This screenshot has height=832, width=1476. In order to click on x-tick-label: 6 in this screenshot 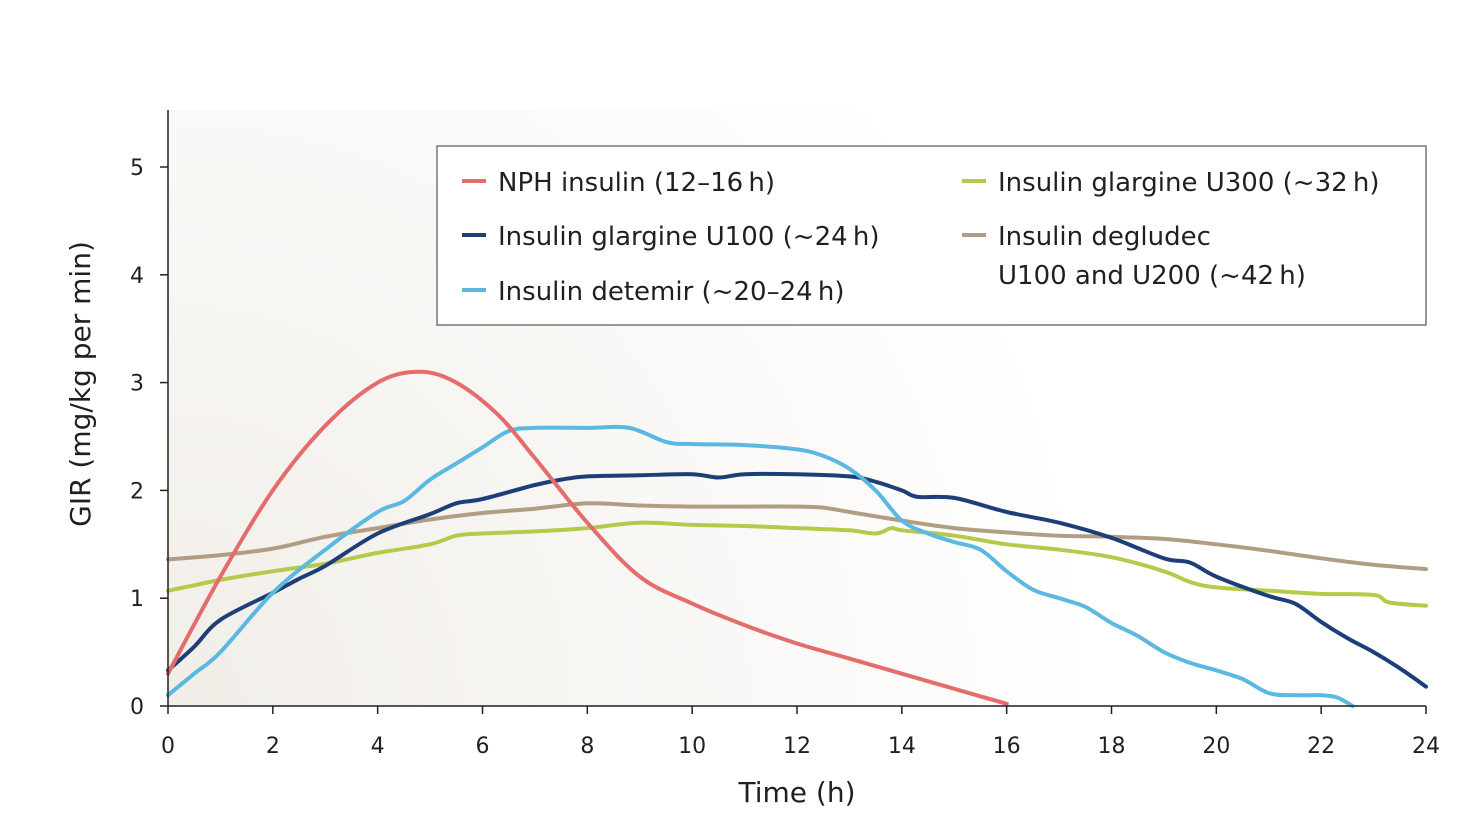, I will do `click(483, 746)`.